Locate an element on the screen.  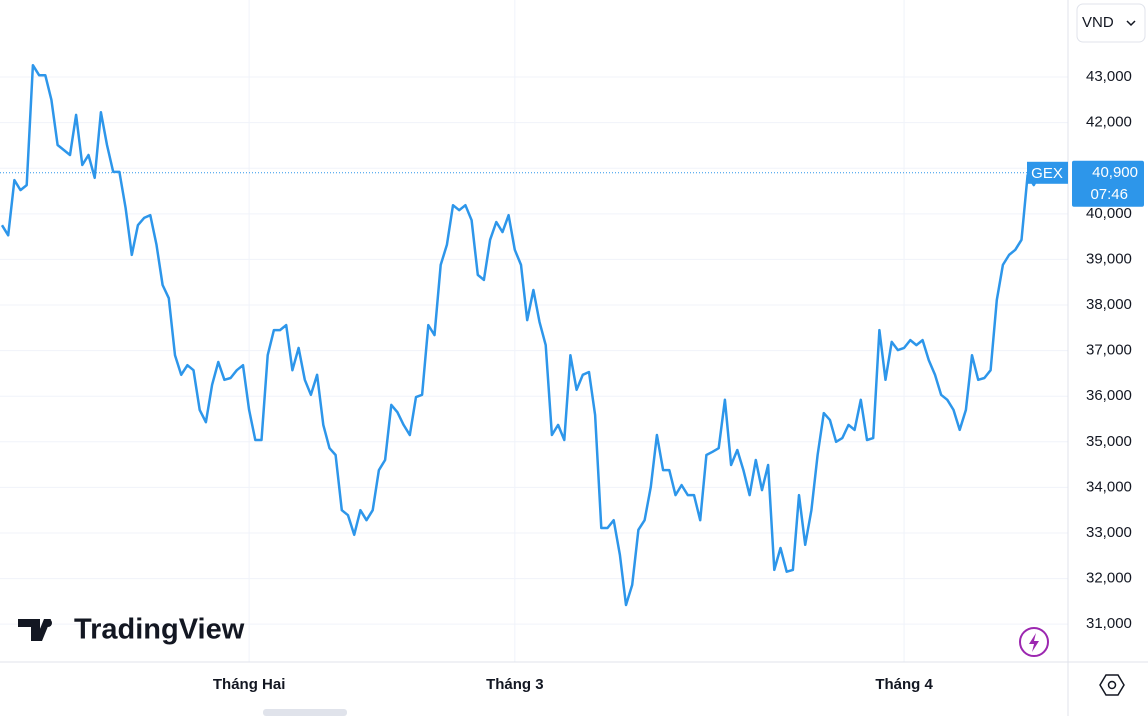
settings-button is located at coordinates (1112, 685).